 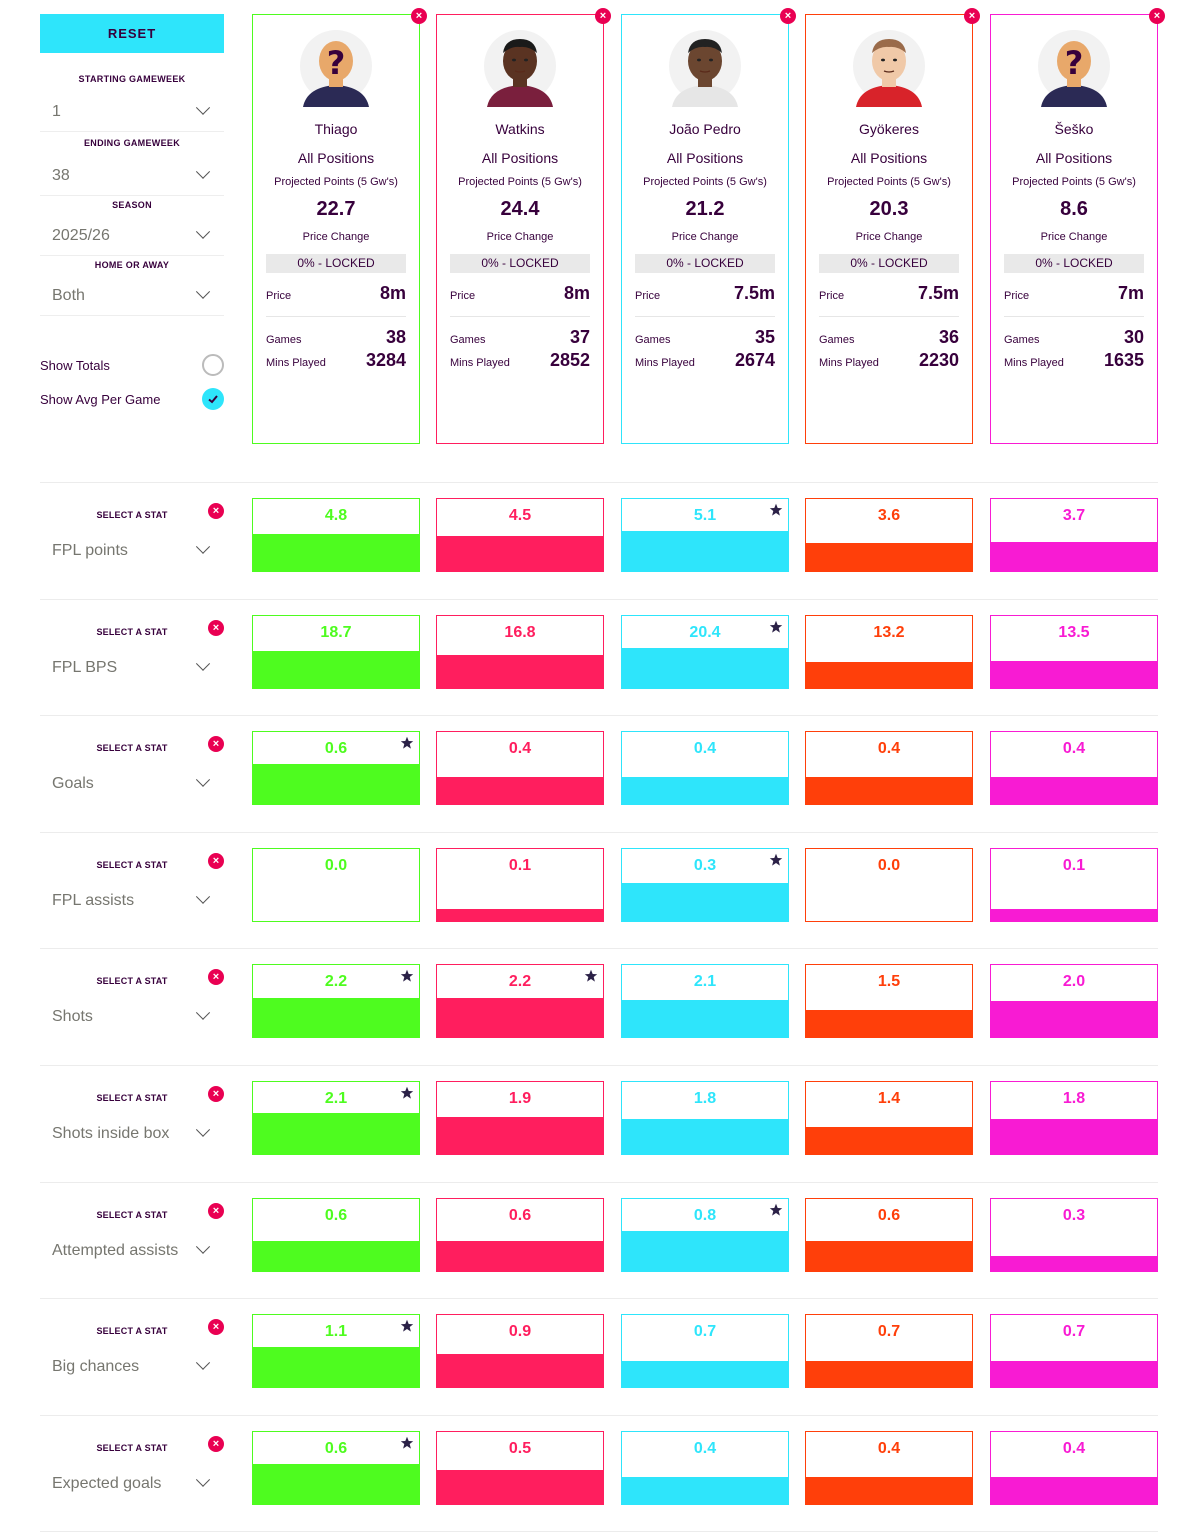 What do you see at coordinates (705, 515) in the screenshot?
I see `stat-value: 5.1` at bounding box center [705, 515].